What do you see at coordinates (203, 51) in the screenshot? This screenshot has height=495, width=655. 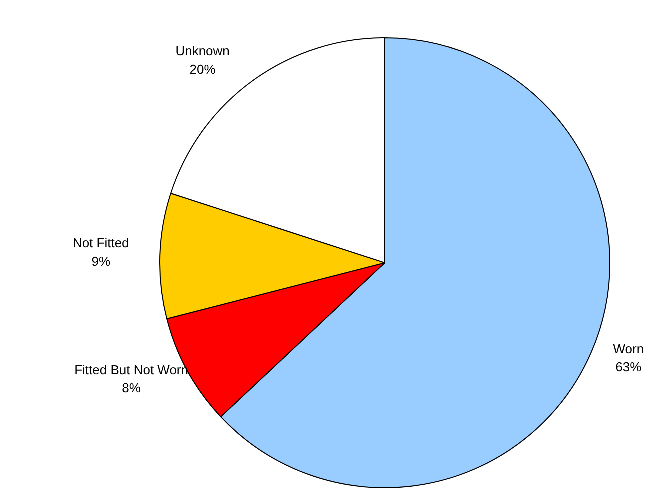 I see `slice-label: Unknown` at bounding box center [203, 51].